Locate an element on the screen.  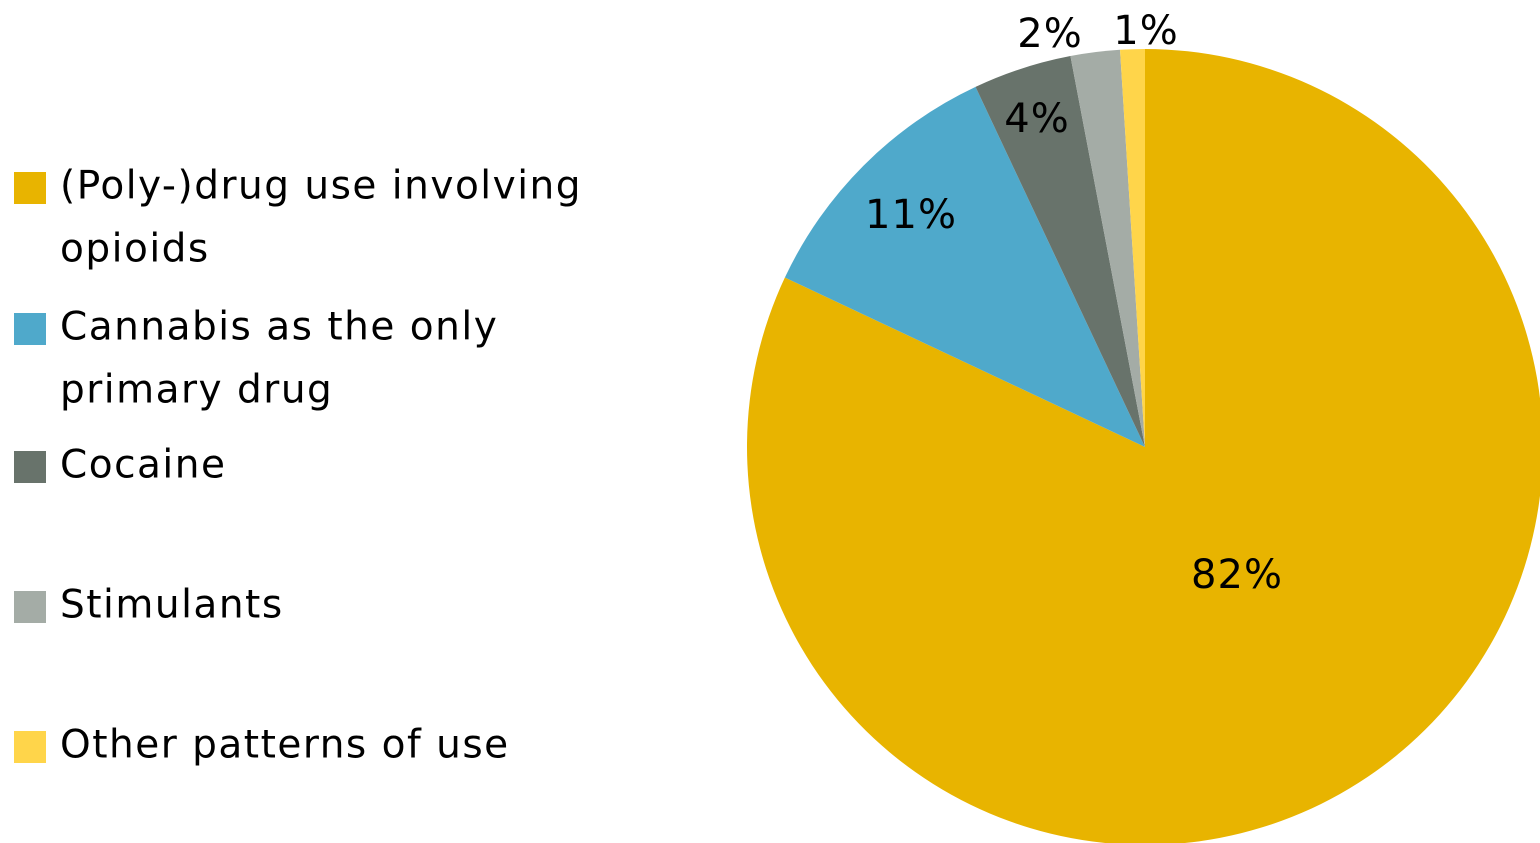
legend-item-cocaine: Cocaine is located at coordinates (120, 465).